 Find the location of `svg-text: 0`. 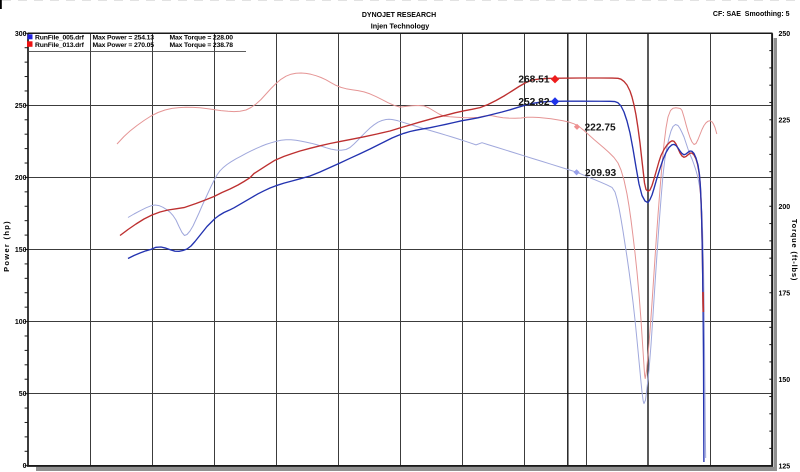

svg-text: 0 is located at coordinates (25, 466).